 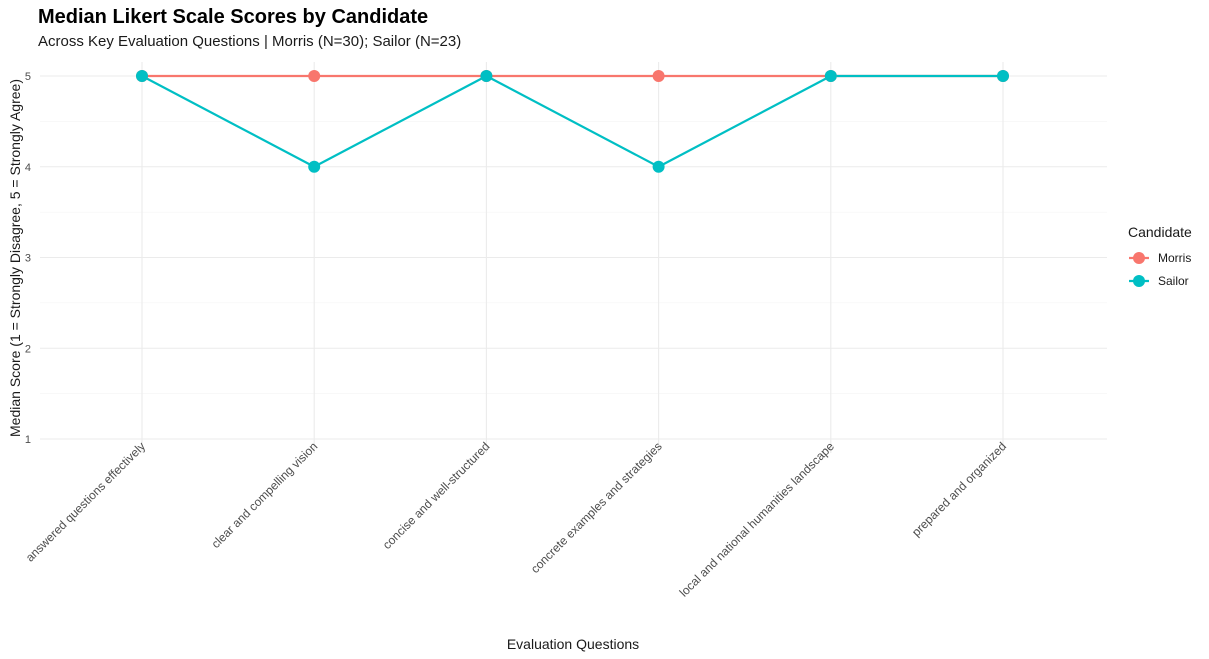 What do you see at coordinates (265, 495) in the screenshot?
I see `x-tick-label: clear and compelling vision` at bounding box center [265, 495].